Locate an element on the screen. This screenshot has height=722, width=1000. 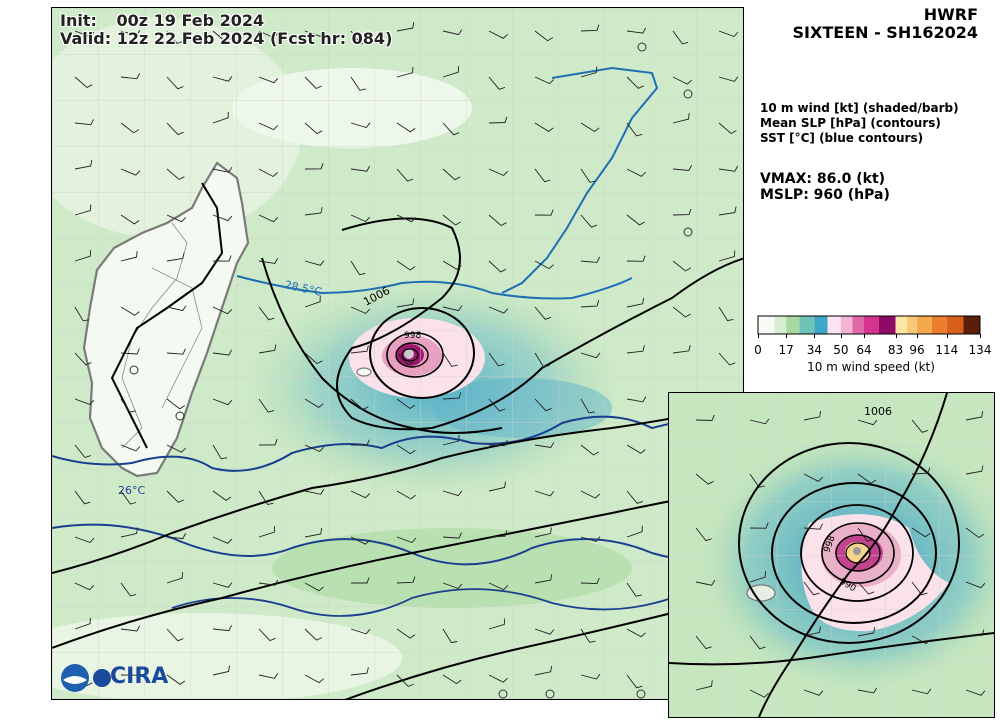
init-line: Init: 00z 19 Feb 2024 is located at coordinates (162, 20).